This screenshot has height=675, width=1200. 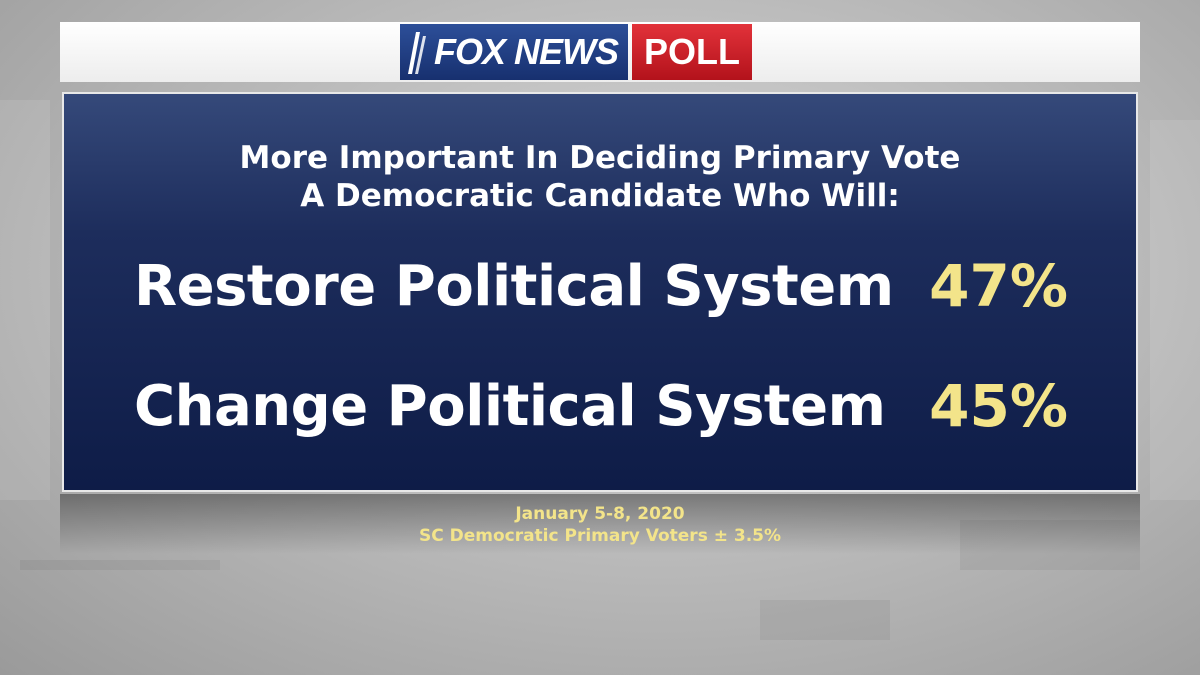 What do you see at coordinates (692, 52) in the screenshot?
I see `logo-suffix: POLL` at bounding box center [692, 52].